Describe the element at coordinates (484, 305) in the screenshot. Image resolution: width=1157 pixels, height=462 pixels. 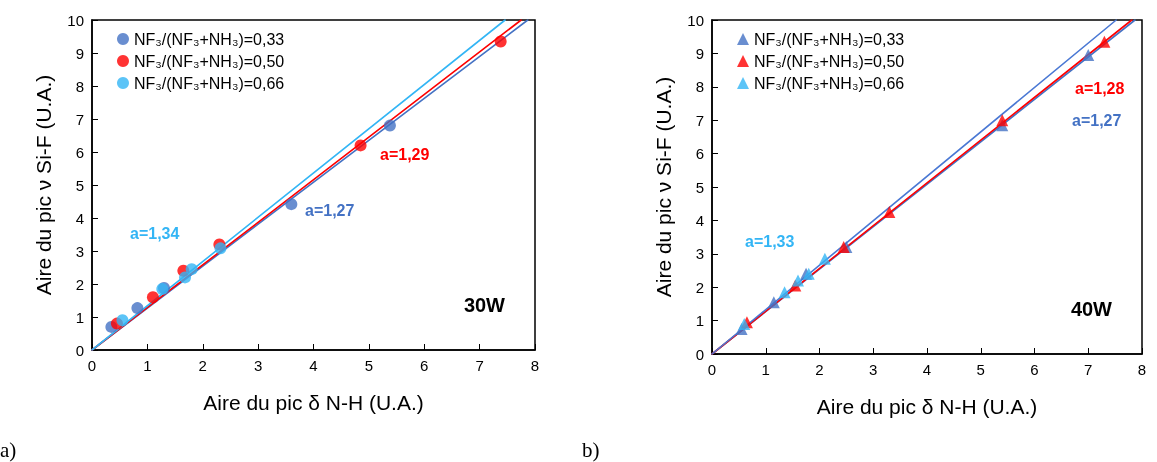
I see `annotation: 30W` at that location.